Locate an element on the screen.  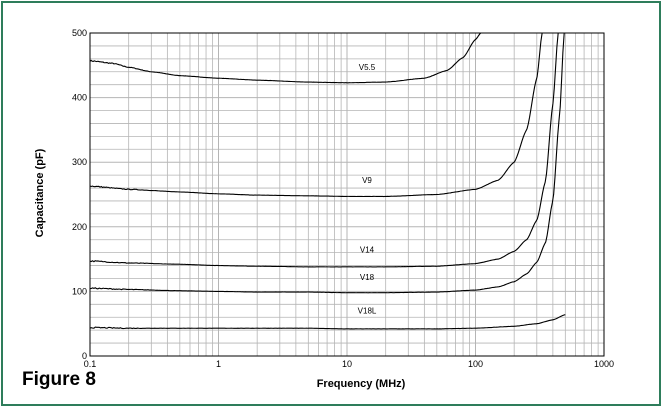
series-label: V5.5 is located at coordinates (367, 67).